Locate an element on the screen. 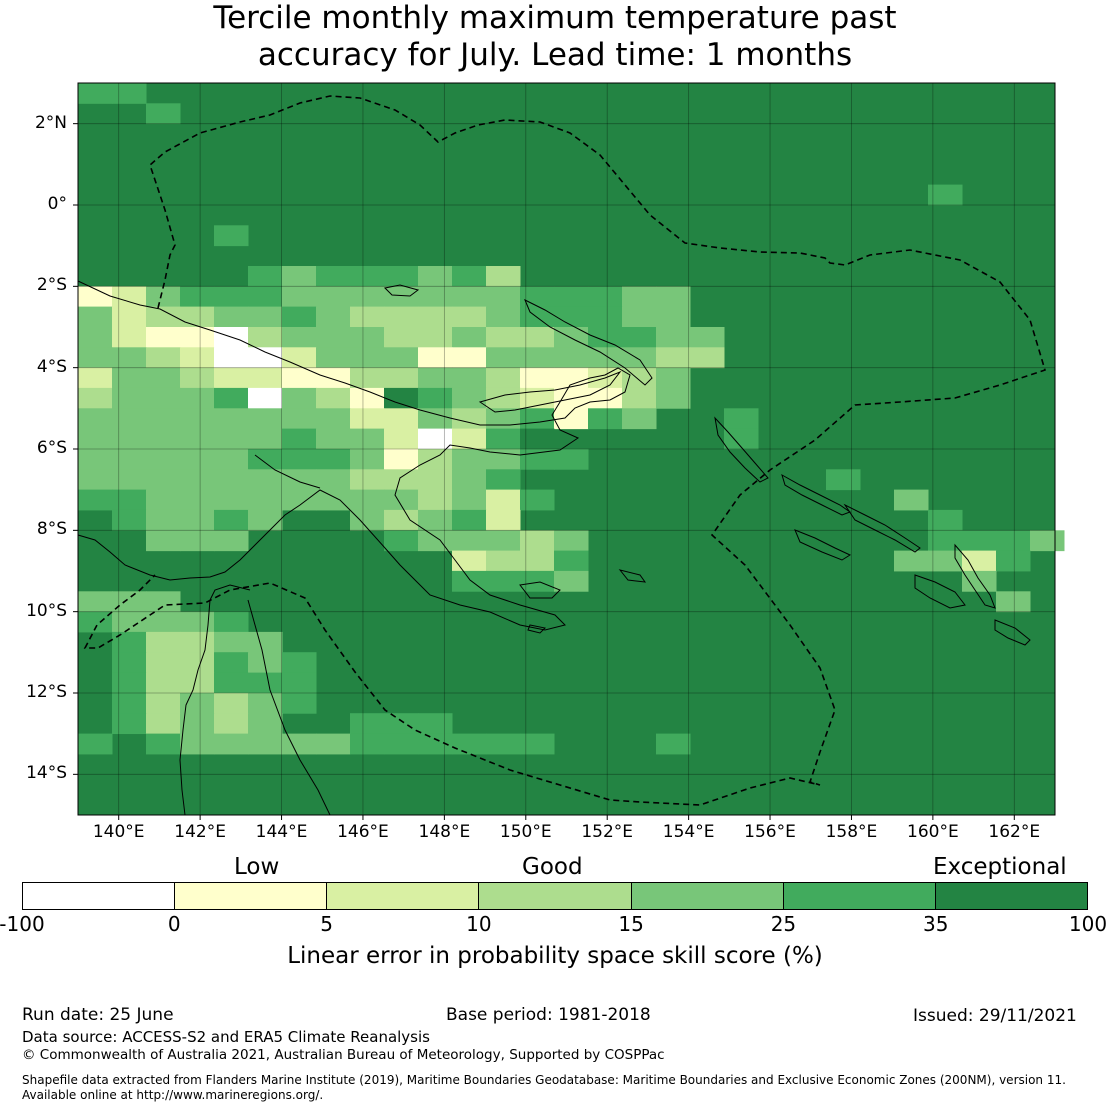  longitude-label: 160°E is located at coordinates (933, 832).